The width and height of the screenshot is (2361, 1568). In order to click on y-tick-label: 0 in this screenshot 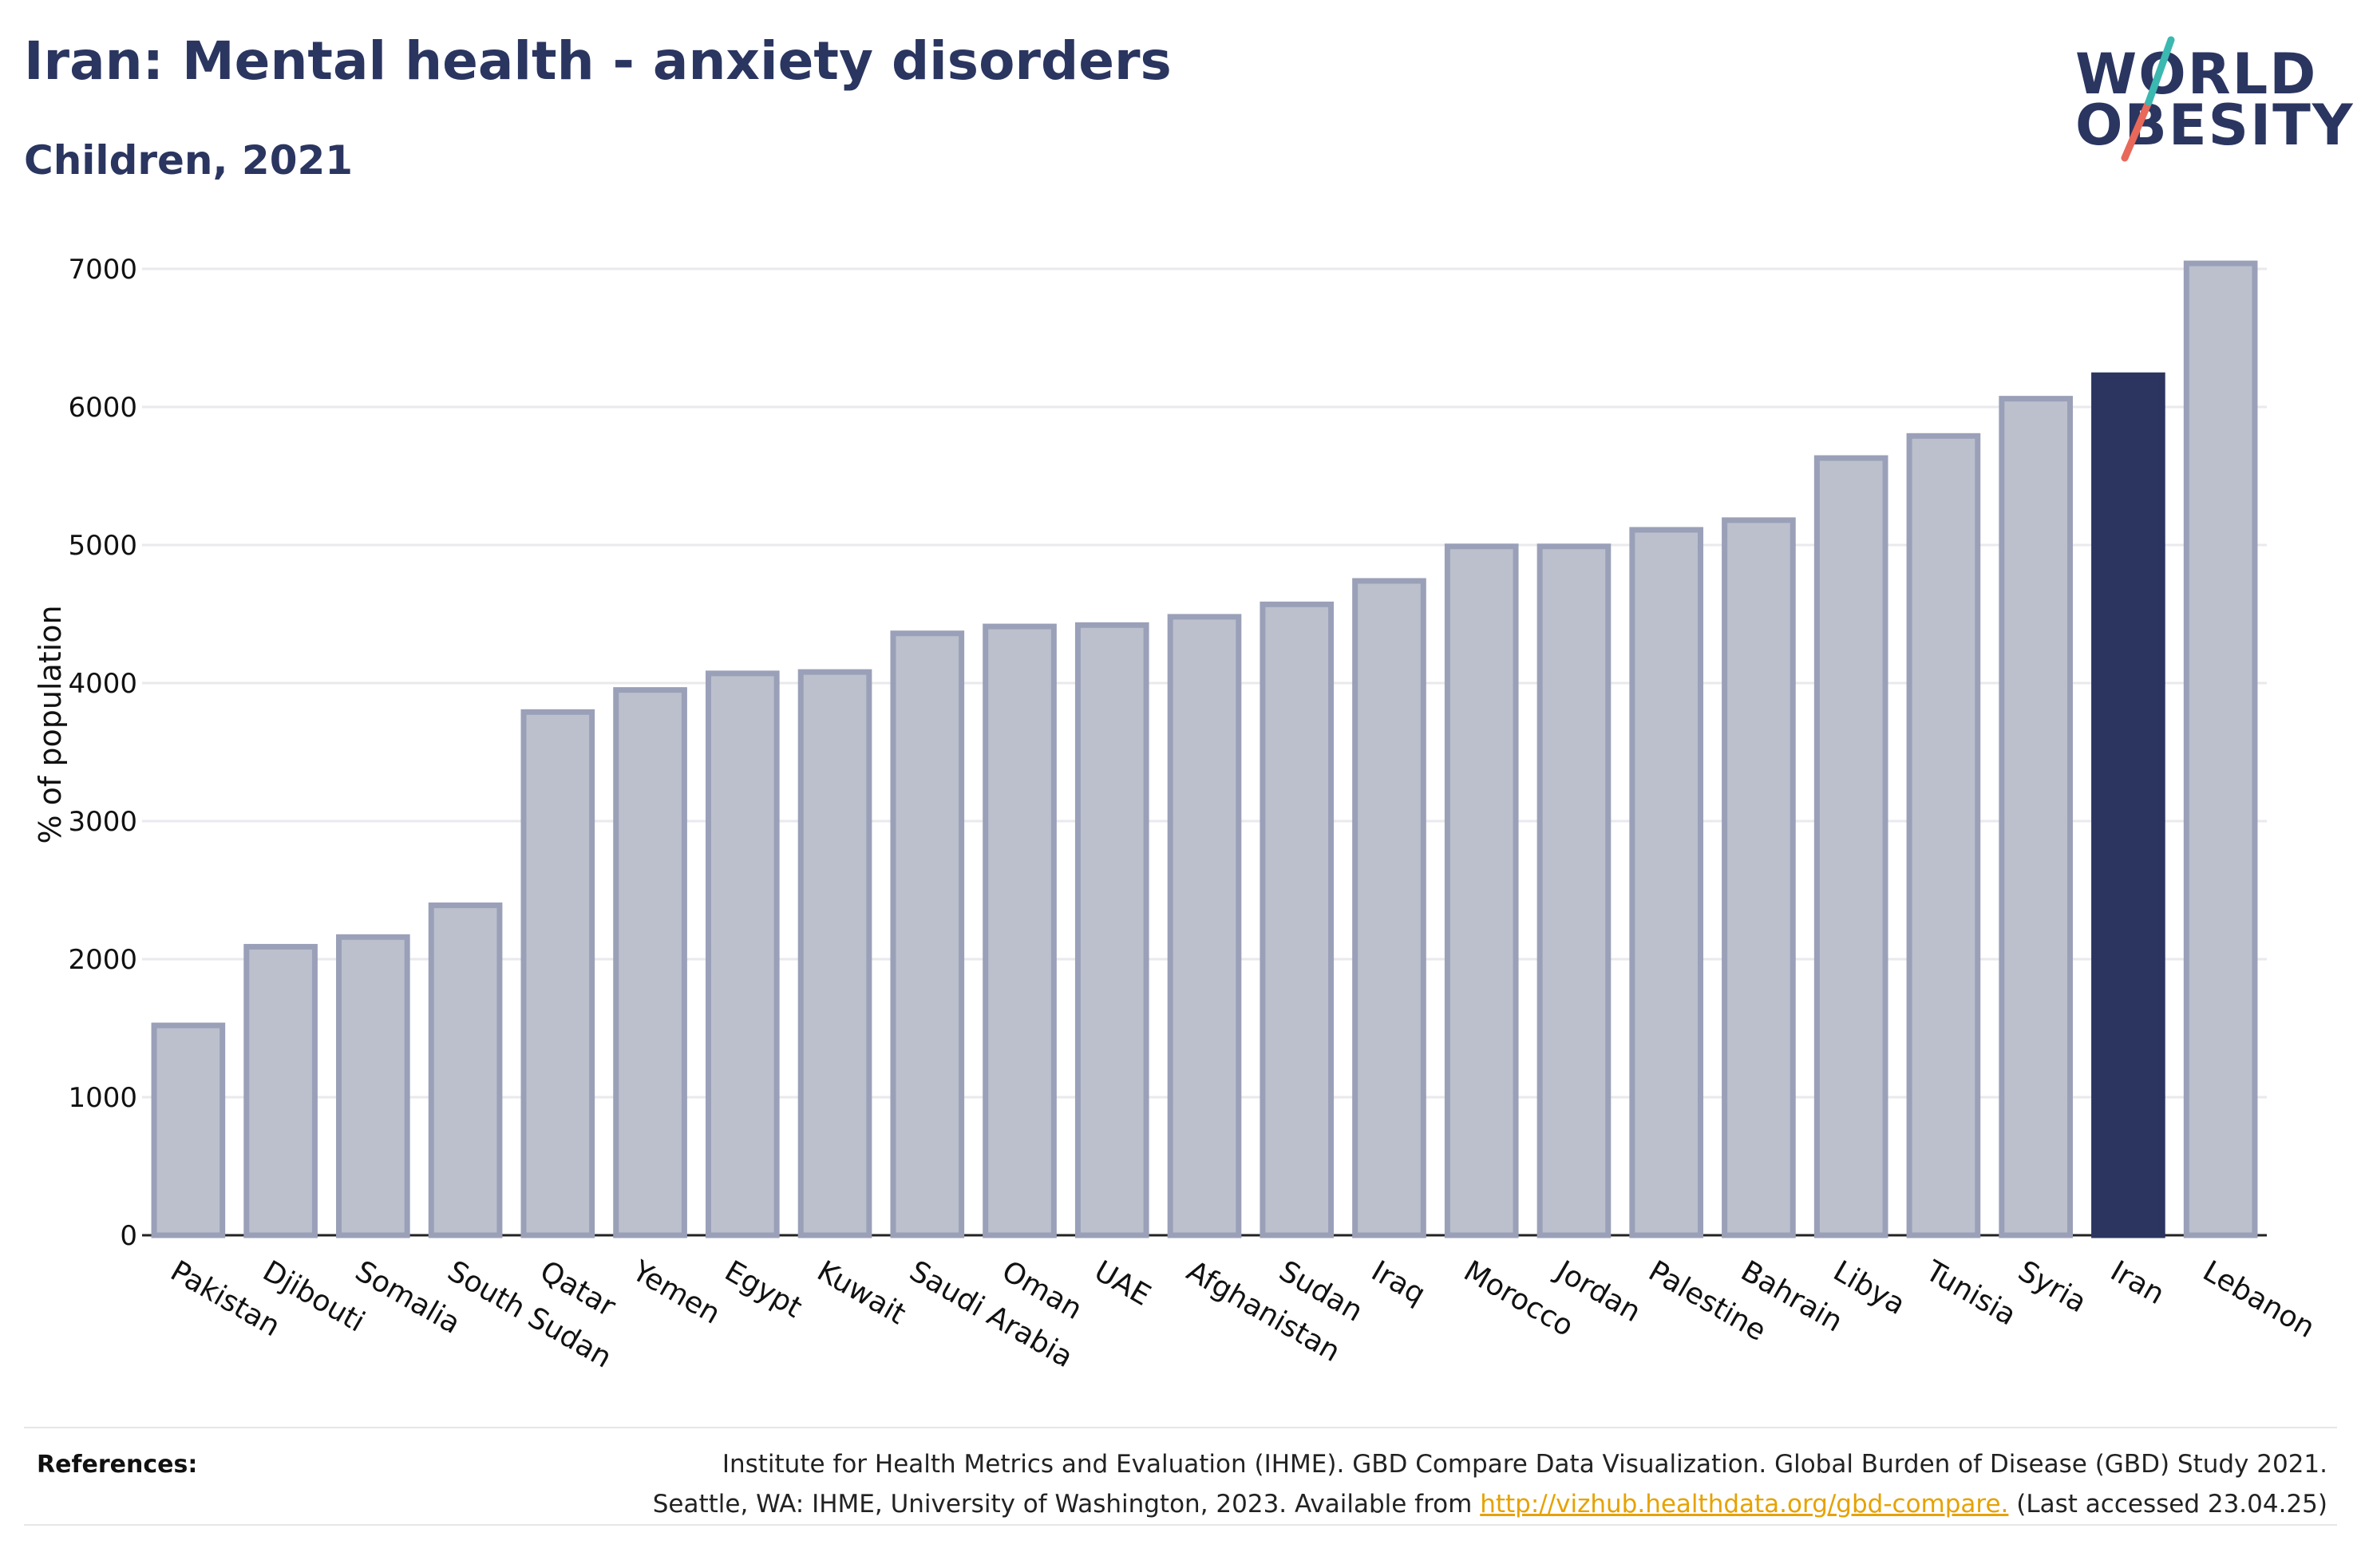, I will do `click(128, 1236)`.